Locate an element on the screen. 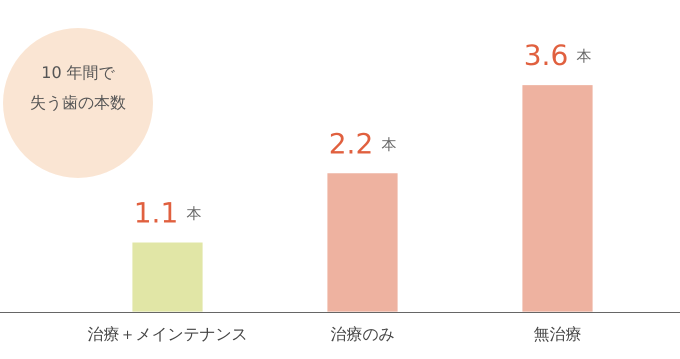 The width and height of the screenshot is (680, 359). chart-title: 10 年間で is located at coordinates (78, 73).